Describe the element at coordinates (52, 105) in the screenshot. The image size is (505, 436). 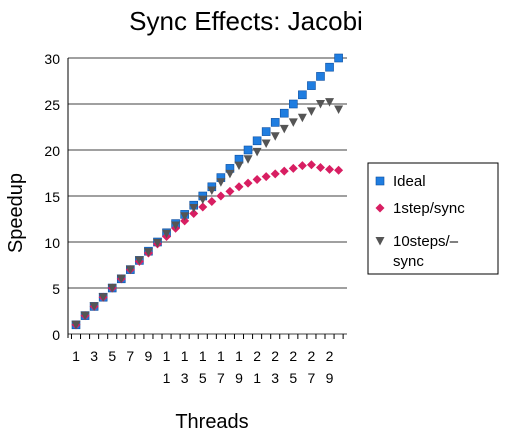
I see `y-tick-label: 25` at that location.